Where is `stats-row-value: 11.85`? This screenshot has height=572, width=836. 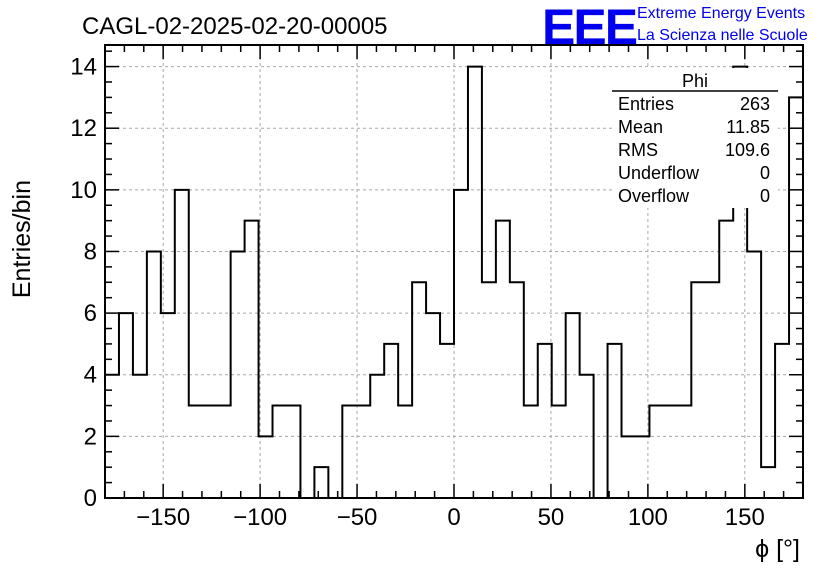
stats-row-value: 11.85 is located at coordinates (748, 127).